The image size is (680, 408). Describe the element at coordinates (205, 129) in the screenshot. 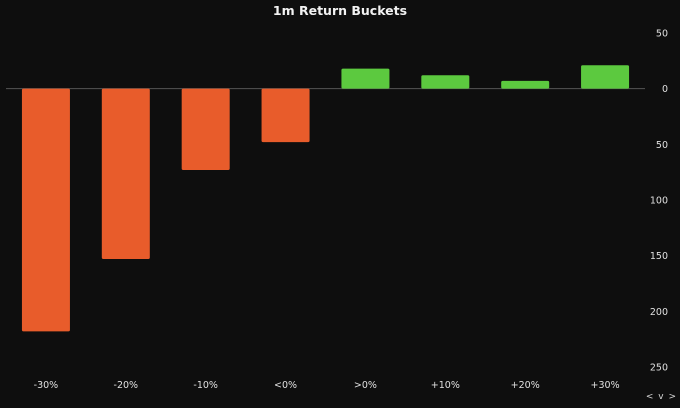

I see `bar--10%` at that location.